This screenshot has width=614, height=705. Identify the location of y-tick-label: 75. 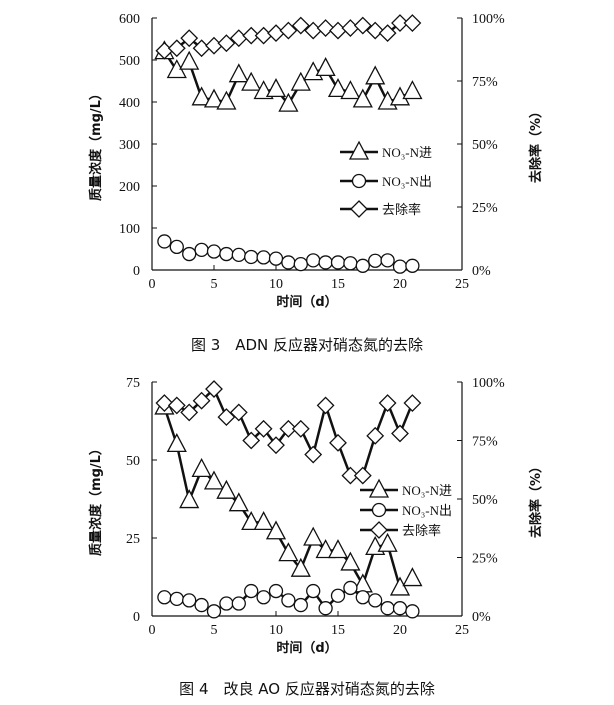
(133, 383).